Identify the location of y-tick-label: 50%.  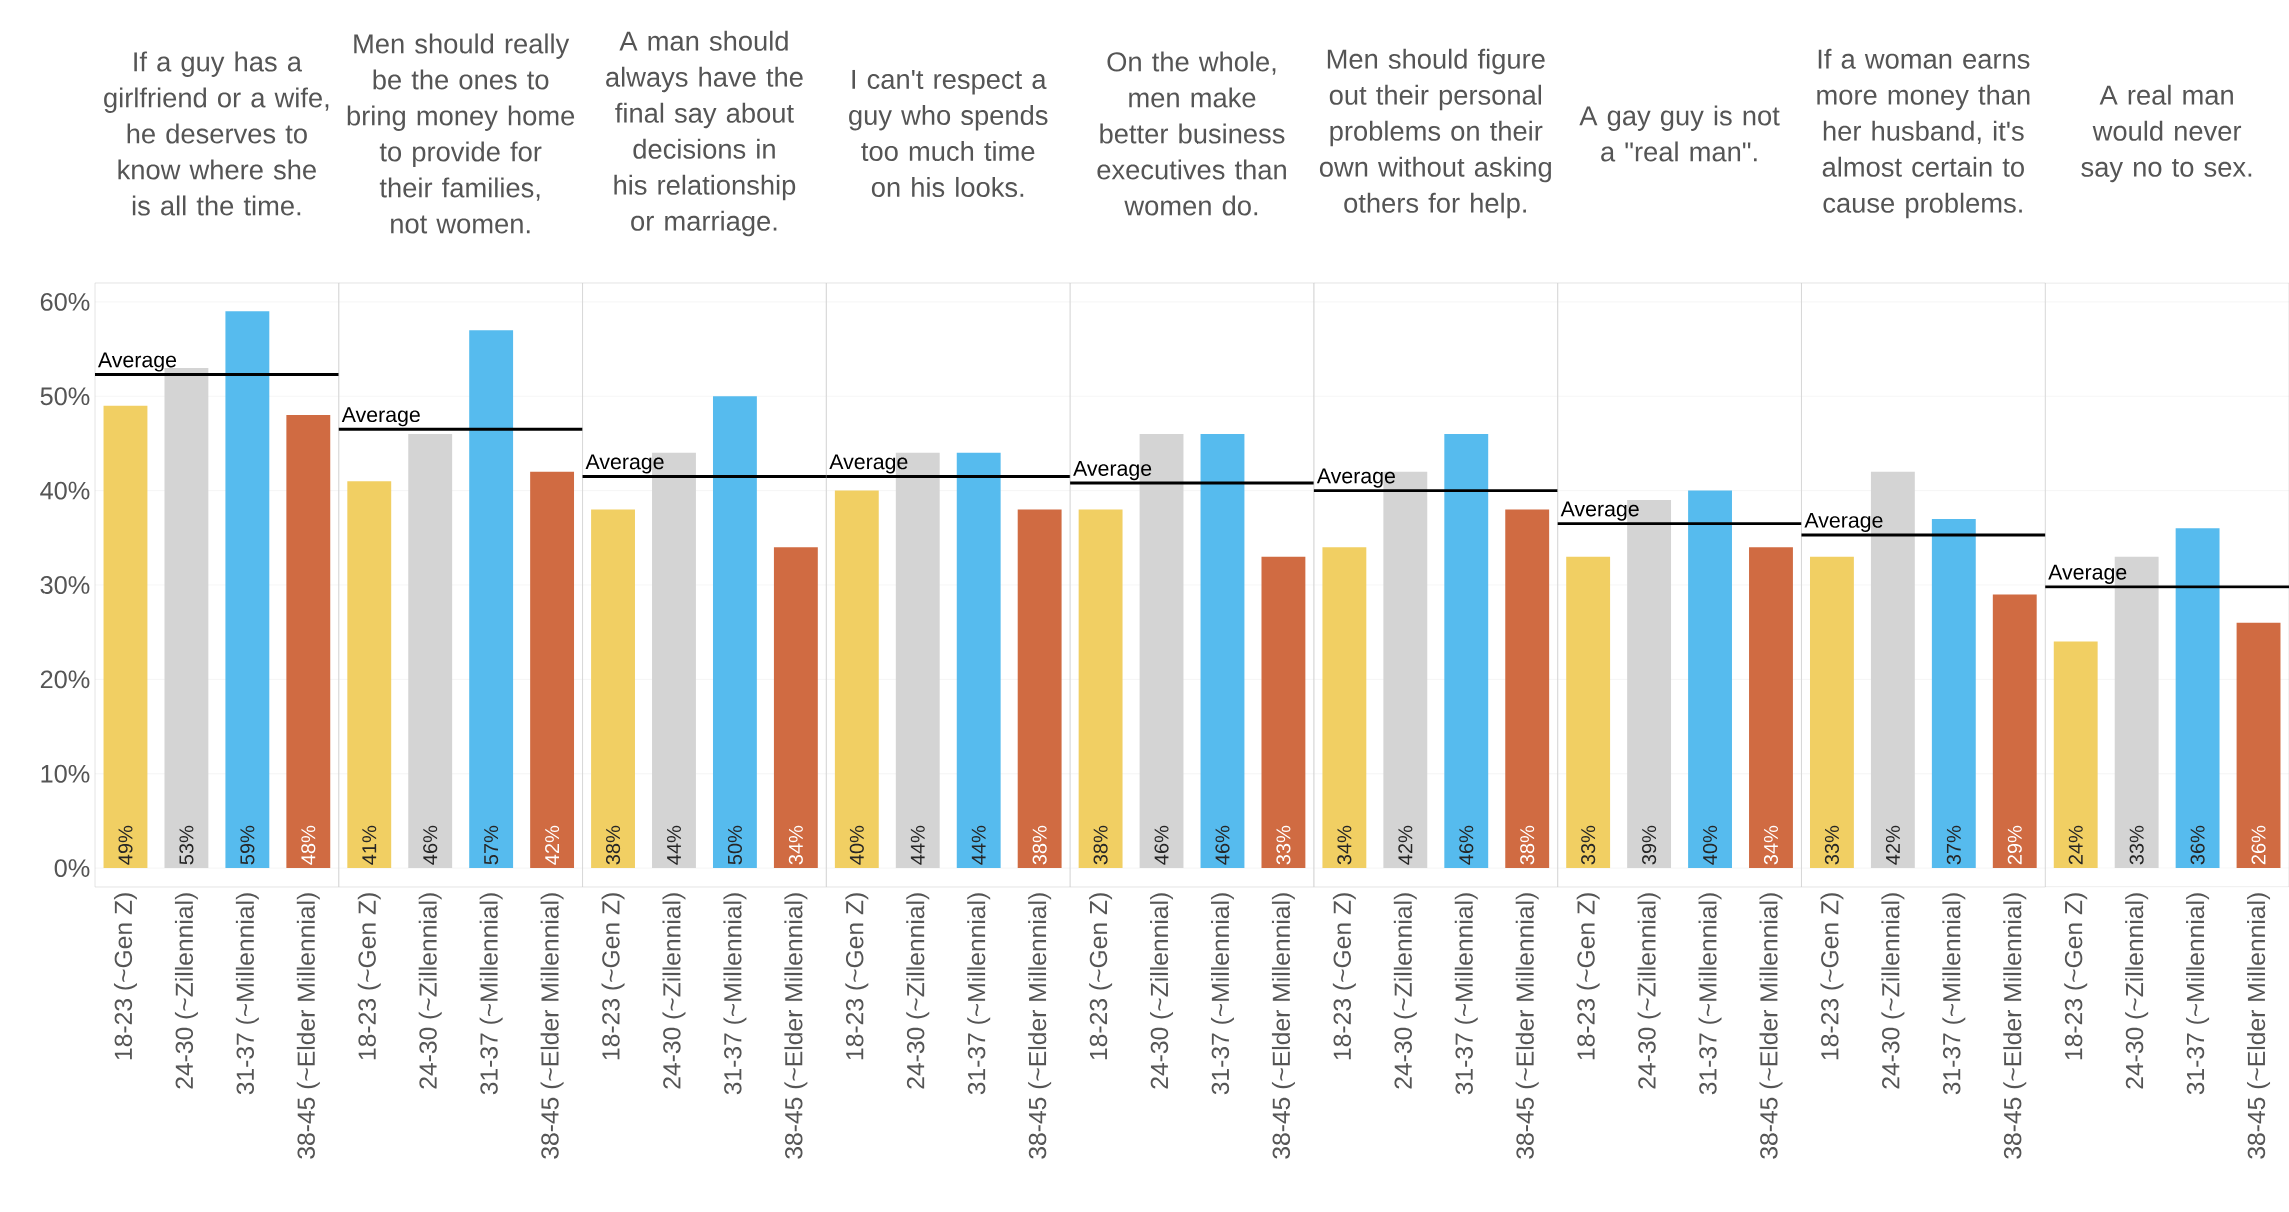
(65, 396).